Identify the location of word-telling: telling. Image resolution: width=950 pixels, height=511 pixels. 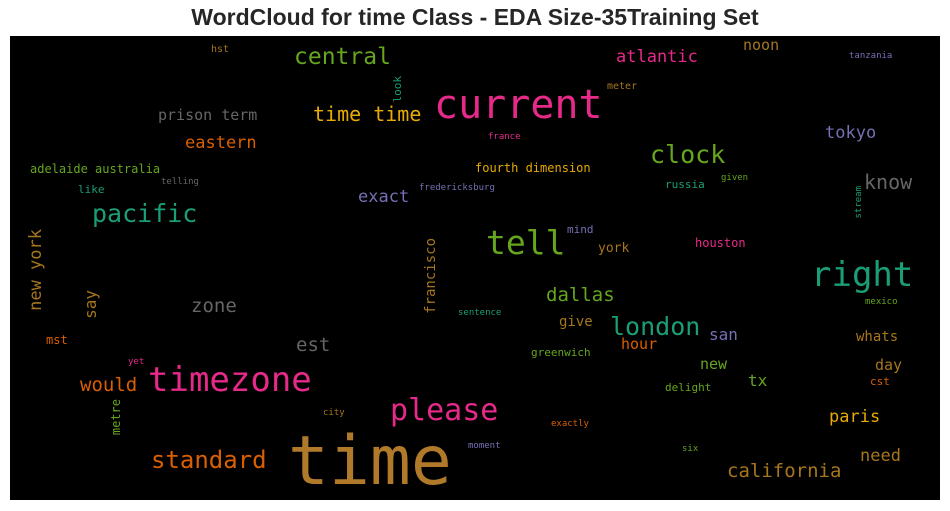
(180, 182).